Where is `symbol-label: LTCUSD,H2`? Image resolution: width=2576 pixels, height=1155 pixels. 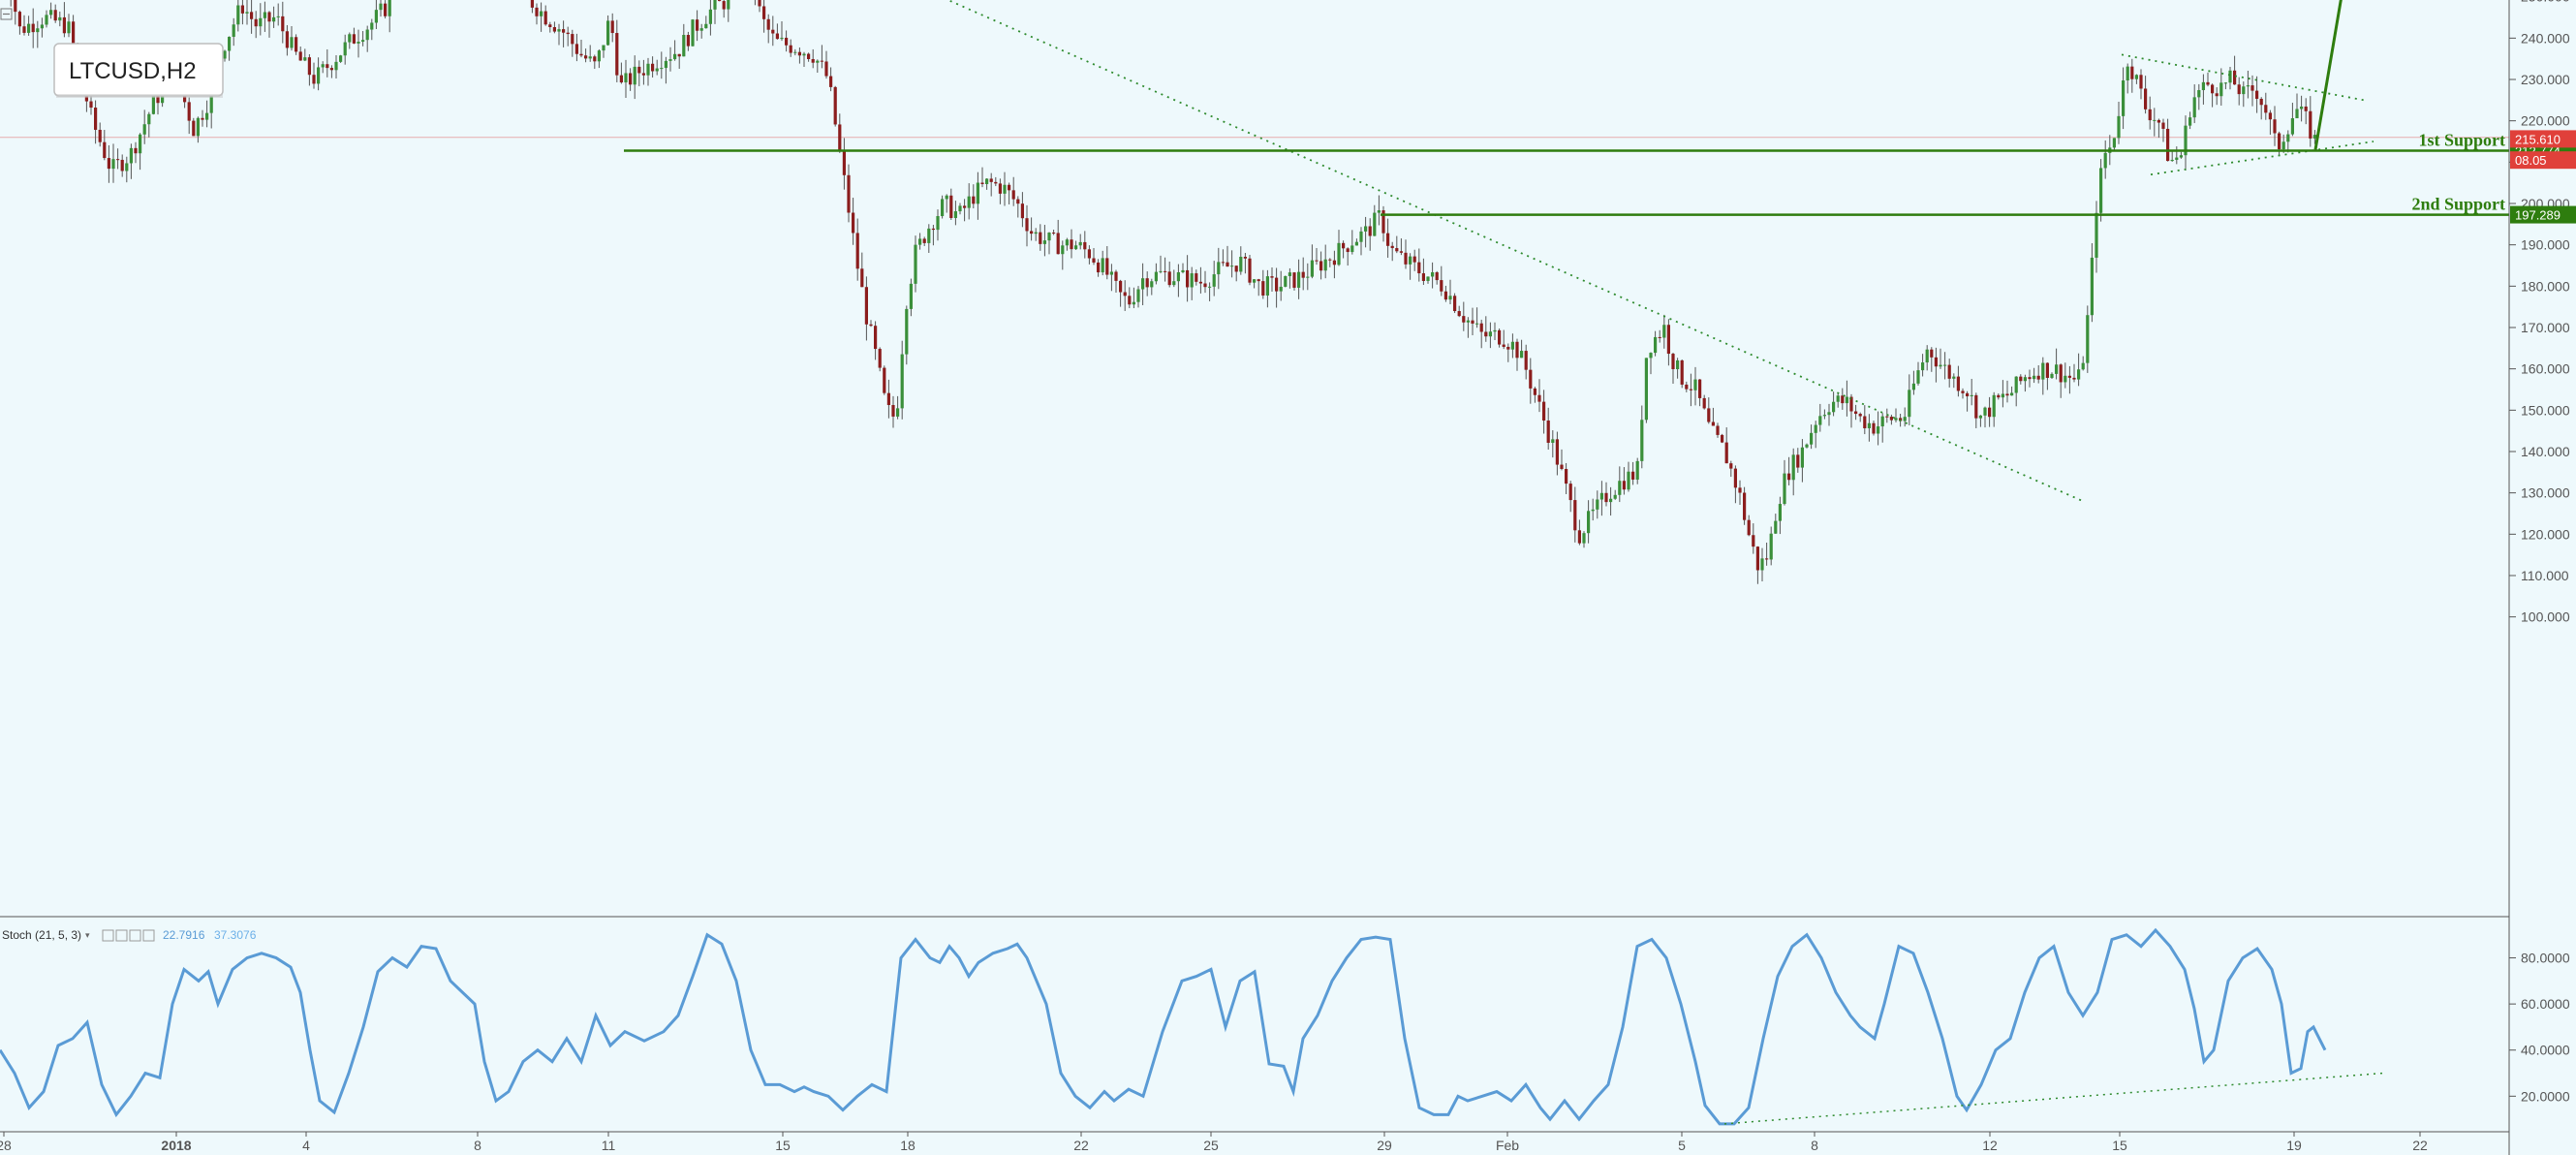 symbol-label: LTCUSD,H2 is located at coordinates (133, 71).